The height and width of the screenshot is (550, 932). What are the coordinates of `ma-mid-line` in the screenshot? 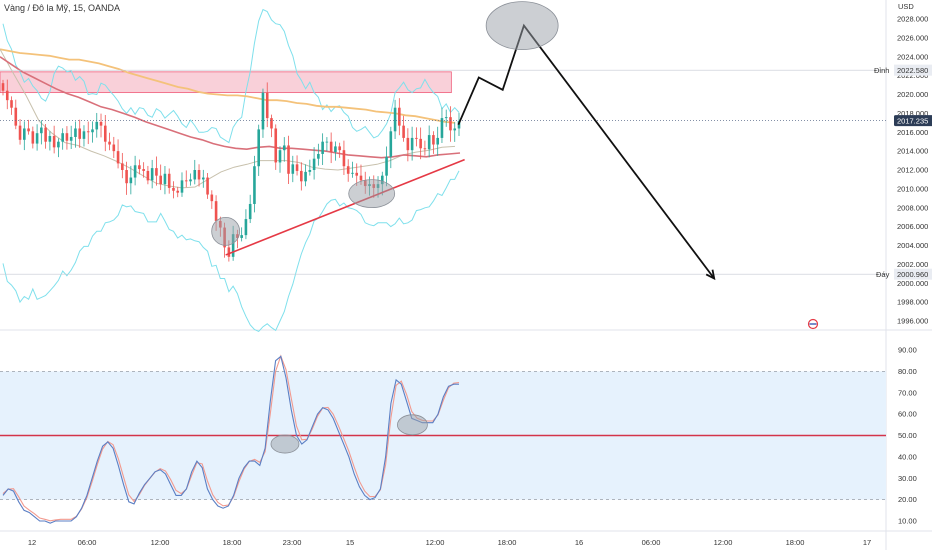 It's located at (230, 107).